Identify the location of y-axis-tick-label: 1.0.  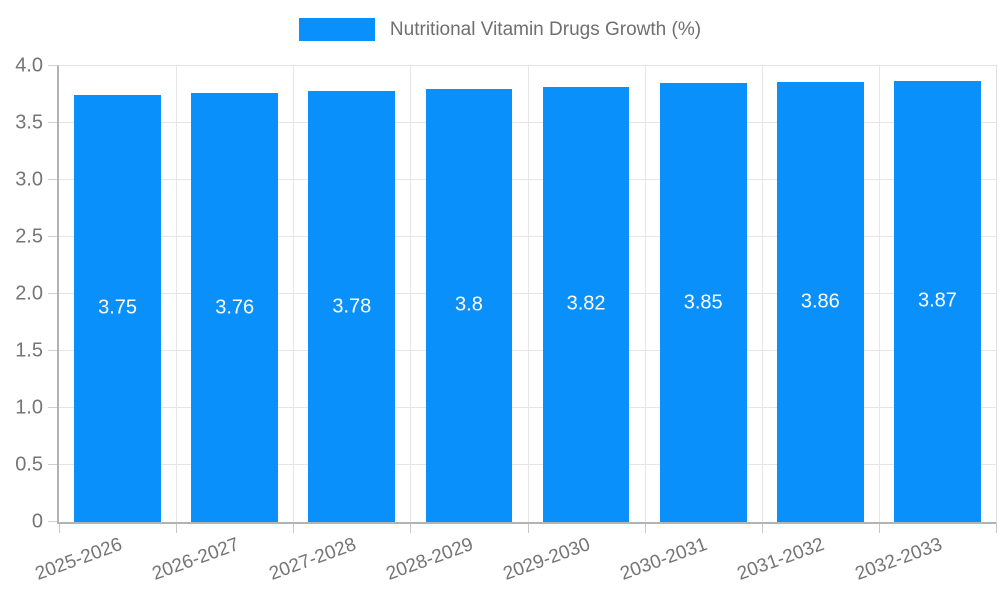
(29, 407).